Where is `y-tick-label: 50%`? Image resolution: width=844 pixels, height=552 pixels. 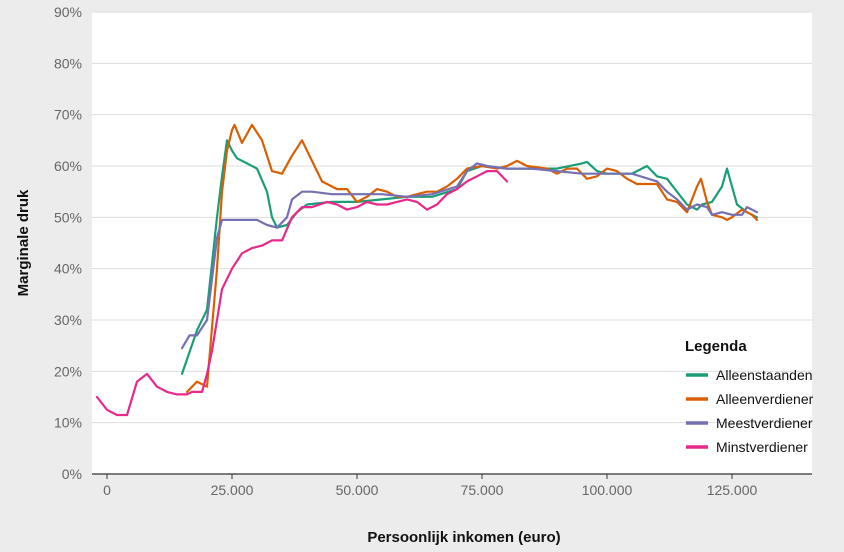 y-tick-label: 50% is located at coordinates (68, 217).